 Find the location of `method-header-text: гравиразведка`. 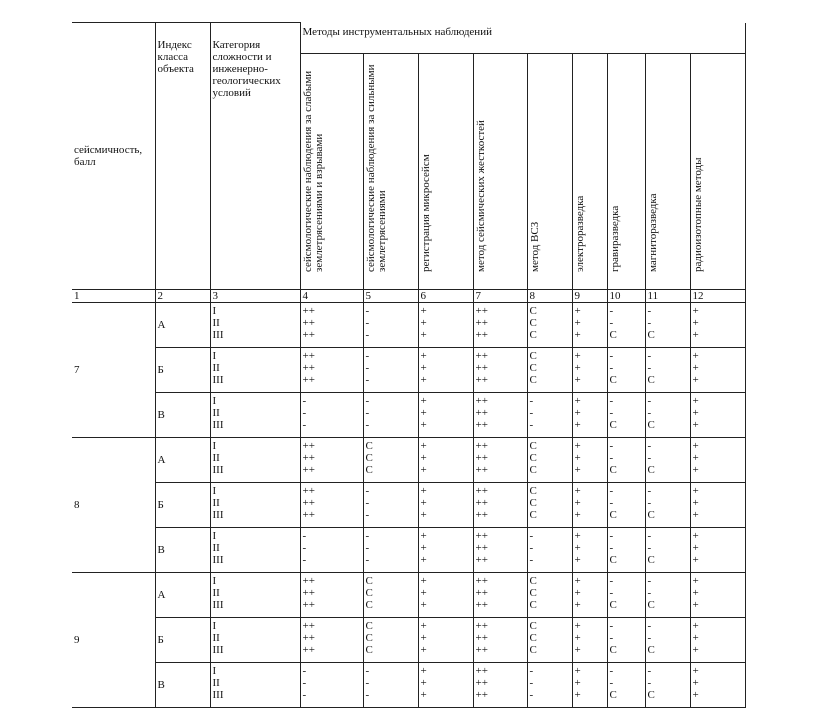

method-header-text: гравиразведка is located at coordinates (614, 239).